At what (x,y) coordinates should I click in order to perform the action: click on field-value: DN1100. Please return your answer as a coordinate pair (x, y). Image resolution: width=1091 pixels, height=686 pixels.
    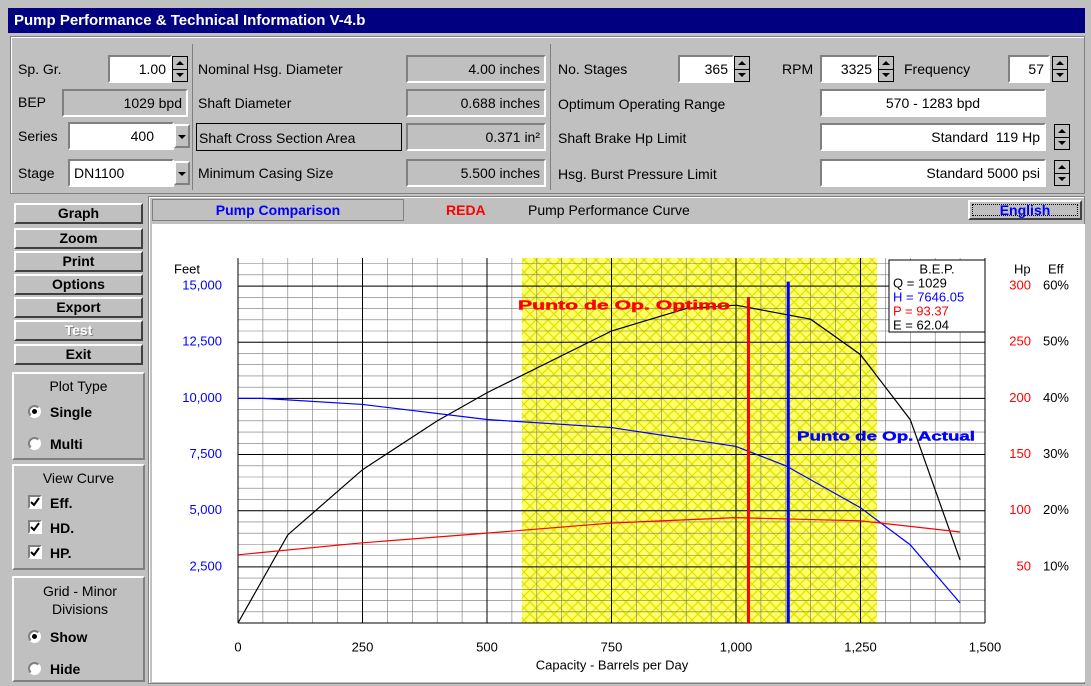
    Looking at the image, I should click on (121, 173).